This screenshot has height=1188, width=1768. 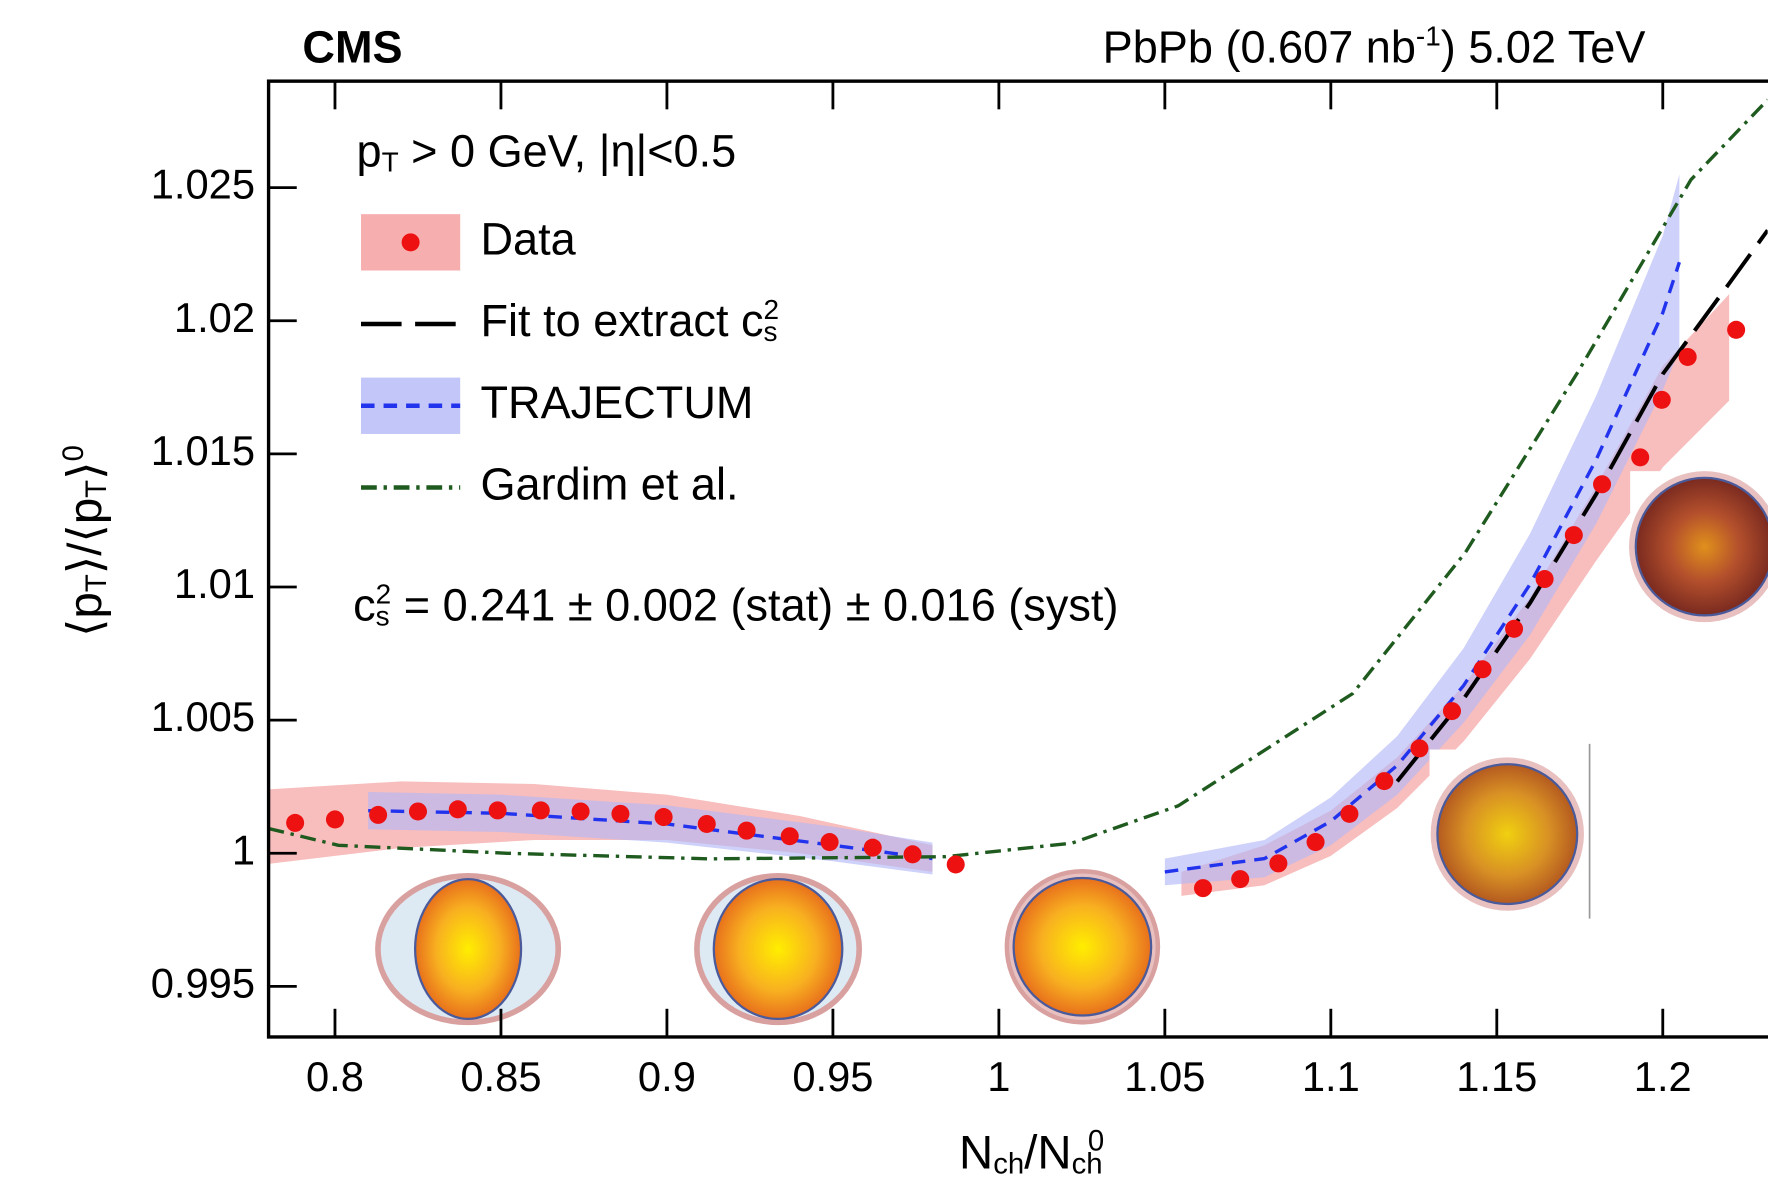 I want to click on text-part: c, so click(x=364, y=605).